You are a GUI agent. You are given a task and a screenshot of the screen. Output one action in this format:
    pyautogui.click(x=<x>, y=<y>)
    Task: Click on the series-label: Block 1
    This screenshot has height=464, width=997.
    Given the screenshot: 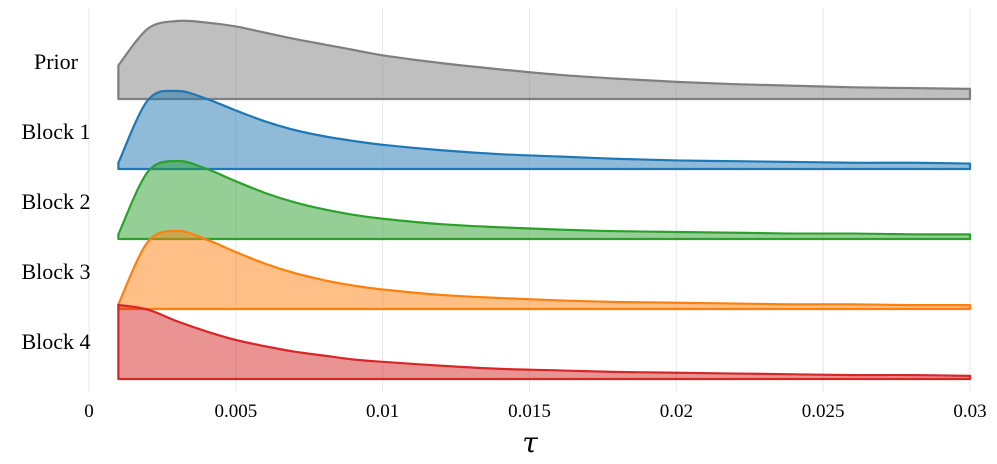 What is the action you would take?
    pyautogui.click(x=55, y=131)
    